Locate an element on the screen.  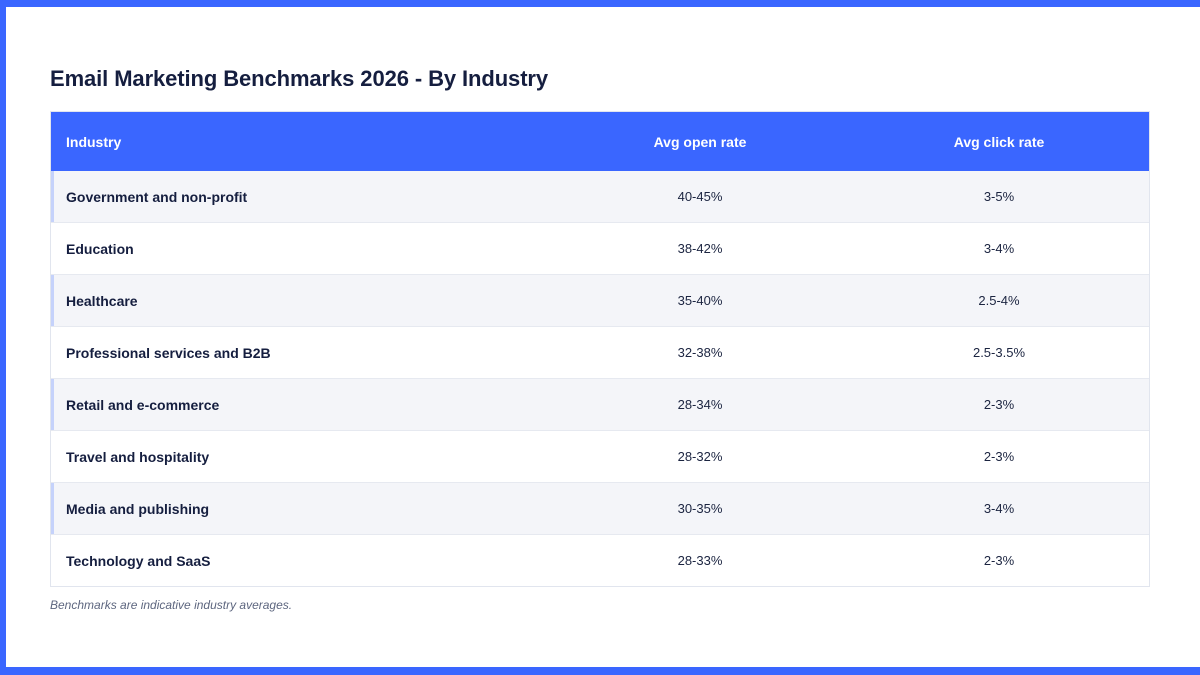
header-click-rate: Avg click rate is located at coordinates (999, 141).